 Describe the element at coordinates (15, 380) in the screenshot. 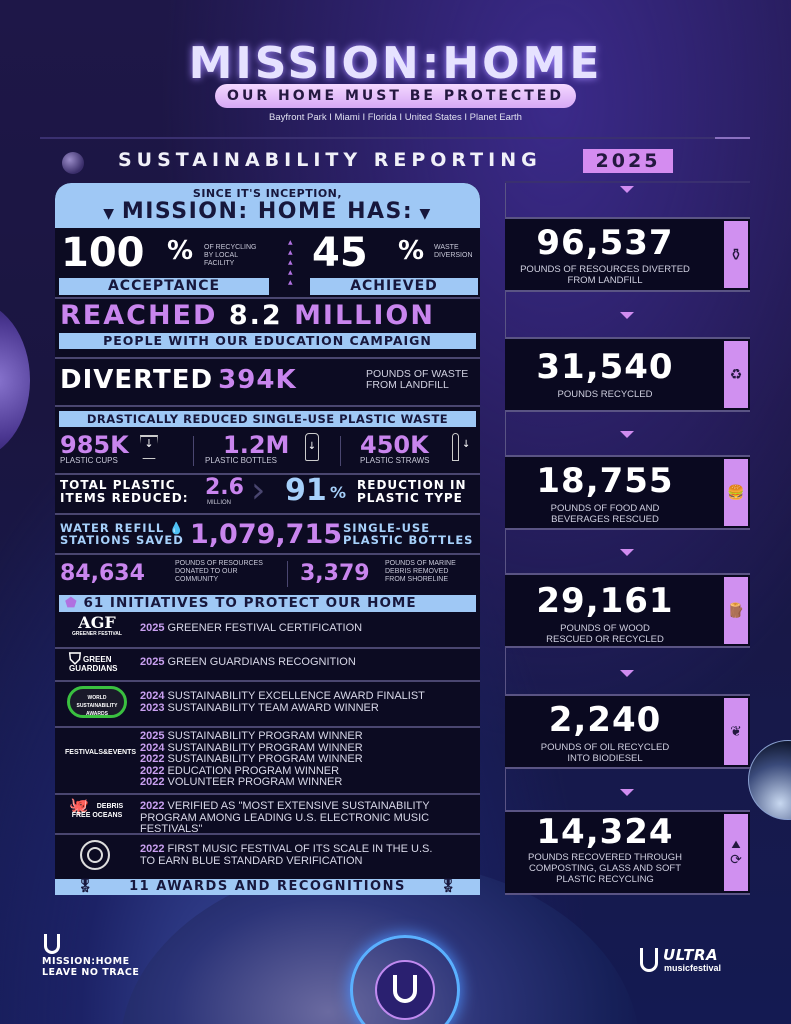

I see `left-planet` at that location.